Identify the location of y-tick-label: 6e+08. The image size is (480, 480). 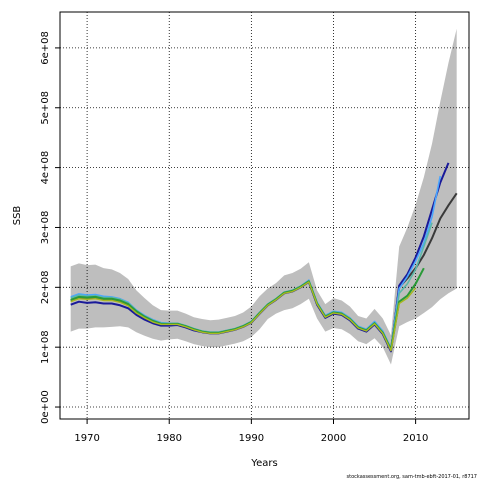
(45, 48).